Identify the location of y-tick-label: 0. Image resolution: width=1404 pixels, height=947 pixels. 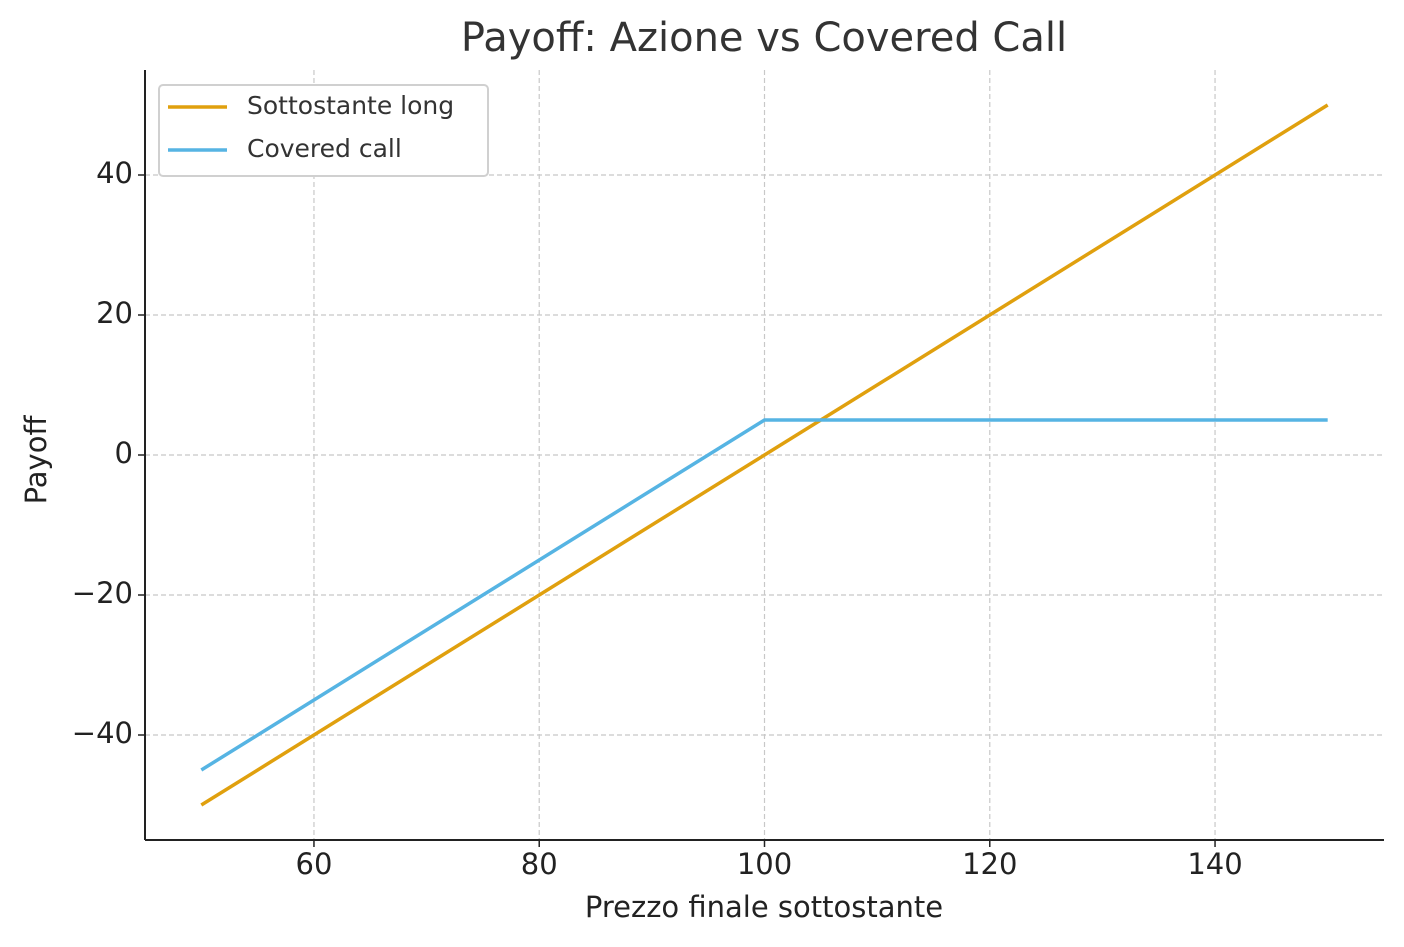
(124, 453).